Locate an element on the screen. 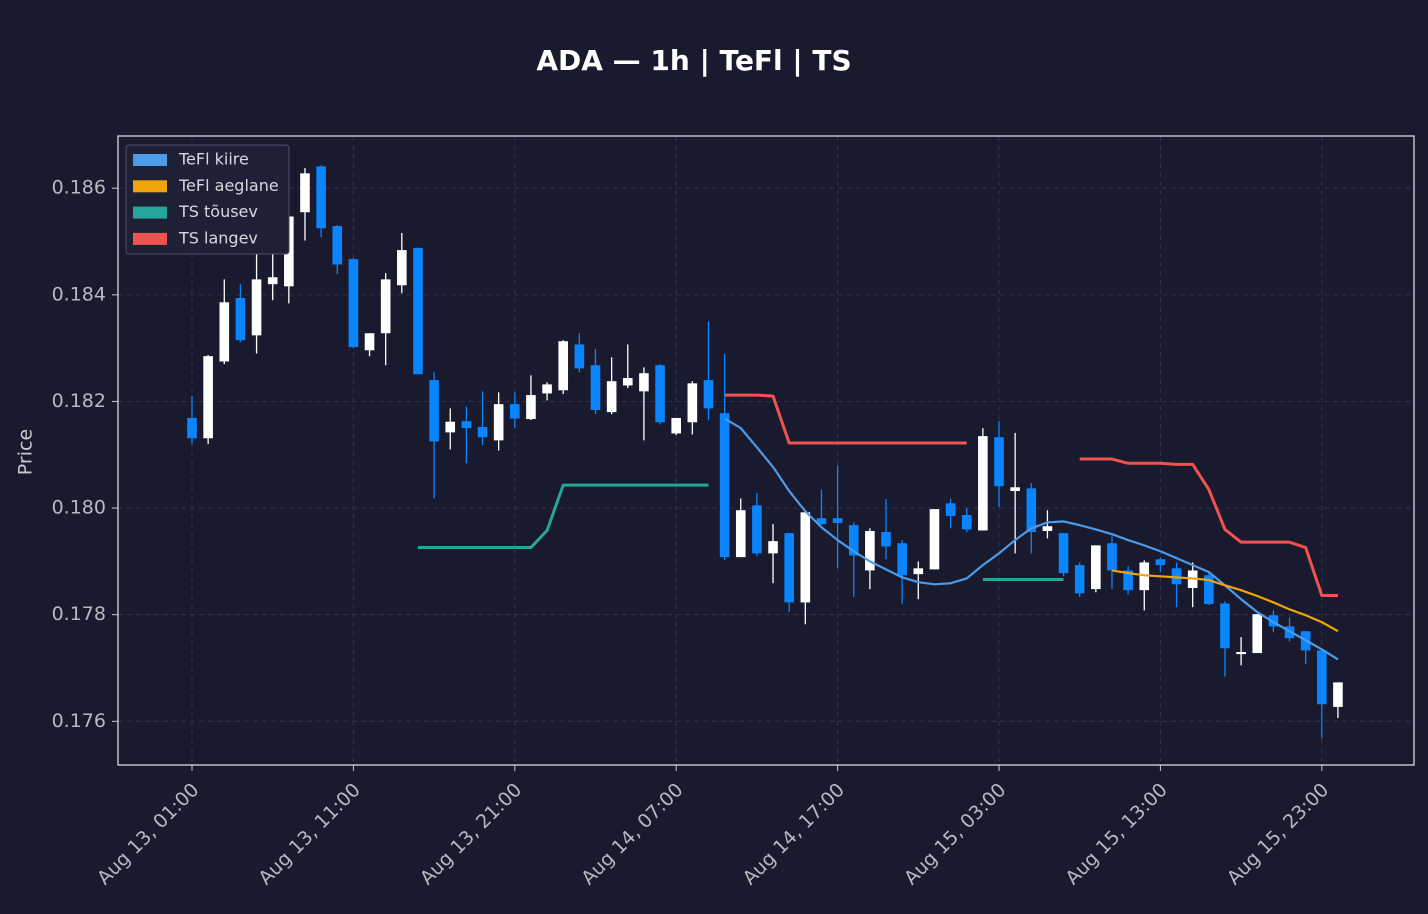 This screenshot has height=914, width=1428. legend-label: TS tõusev is located at coordinates (218, 211).